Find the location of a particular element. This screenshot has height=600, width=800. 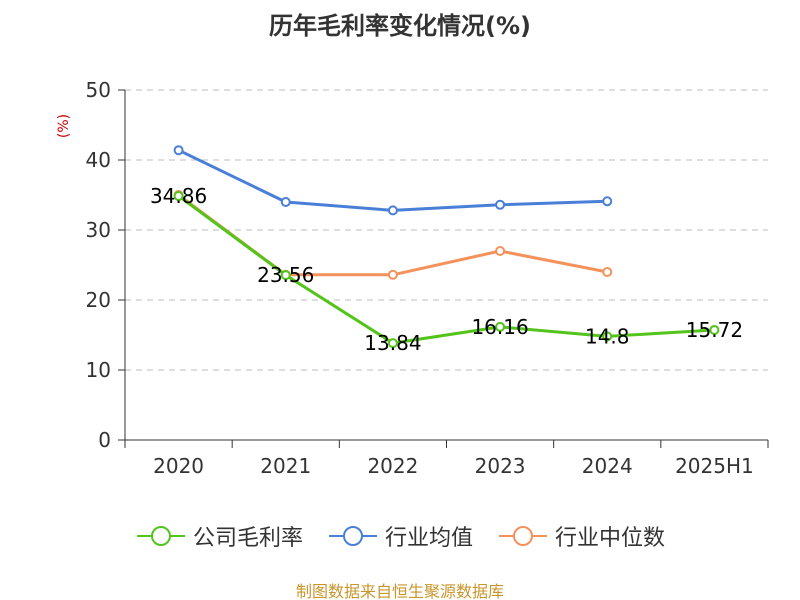

legend-item-1: 公司毛利率 is located at coordinates (219, 536).